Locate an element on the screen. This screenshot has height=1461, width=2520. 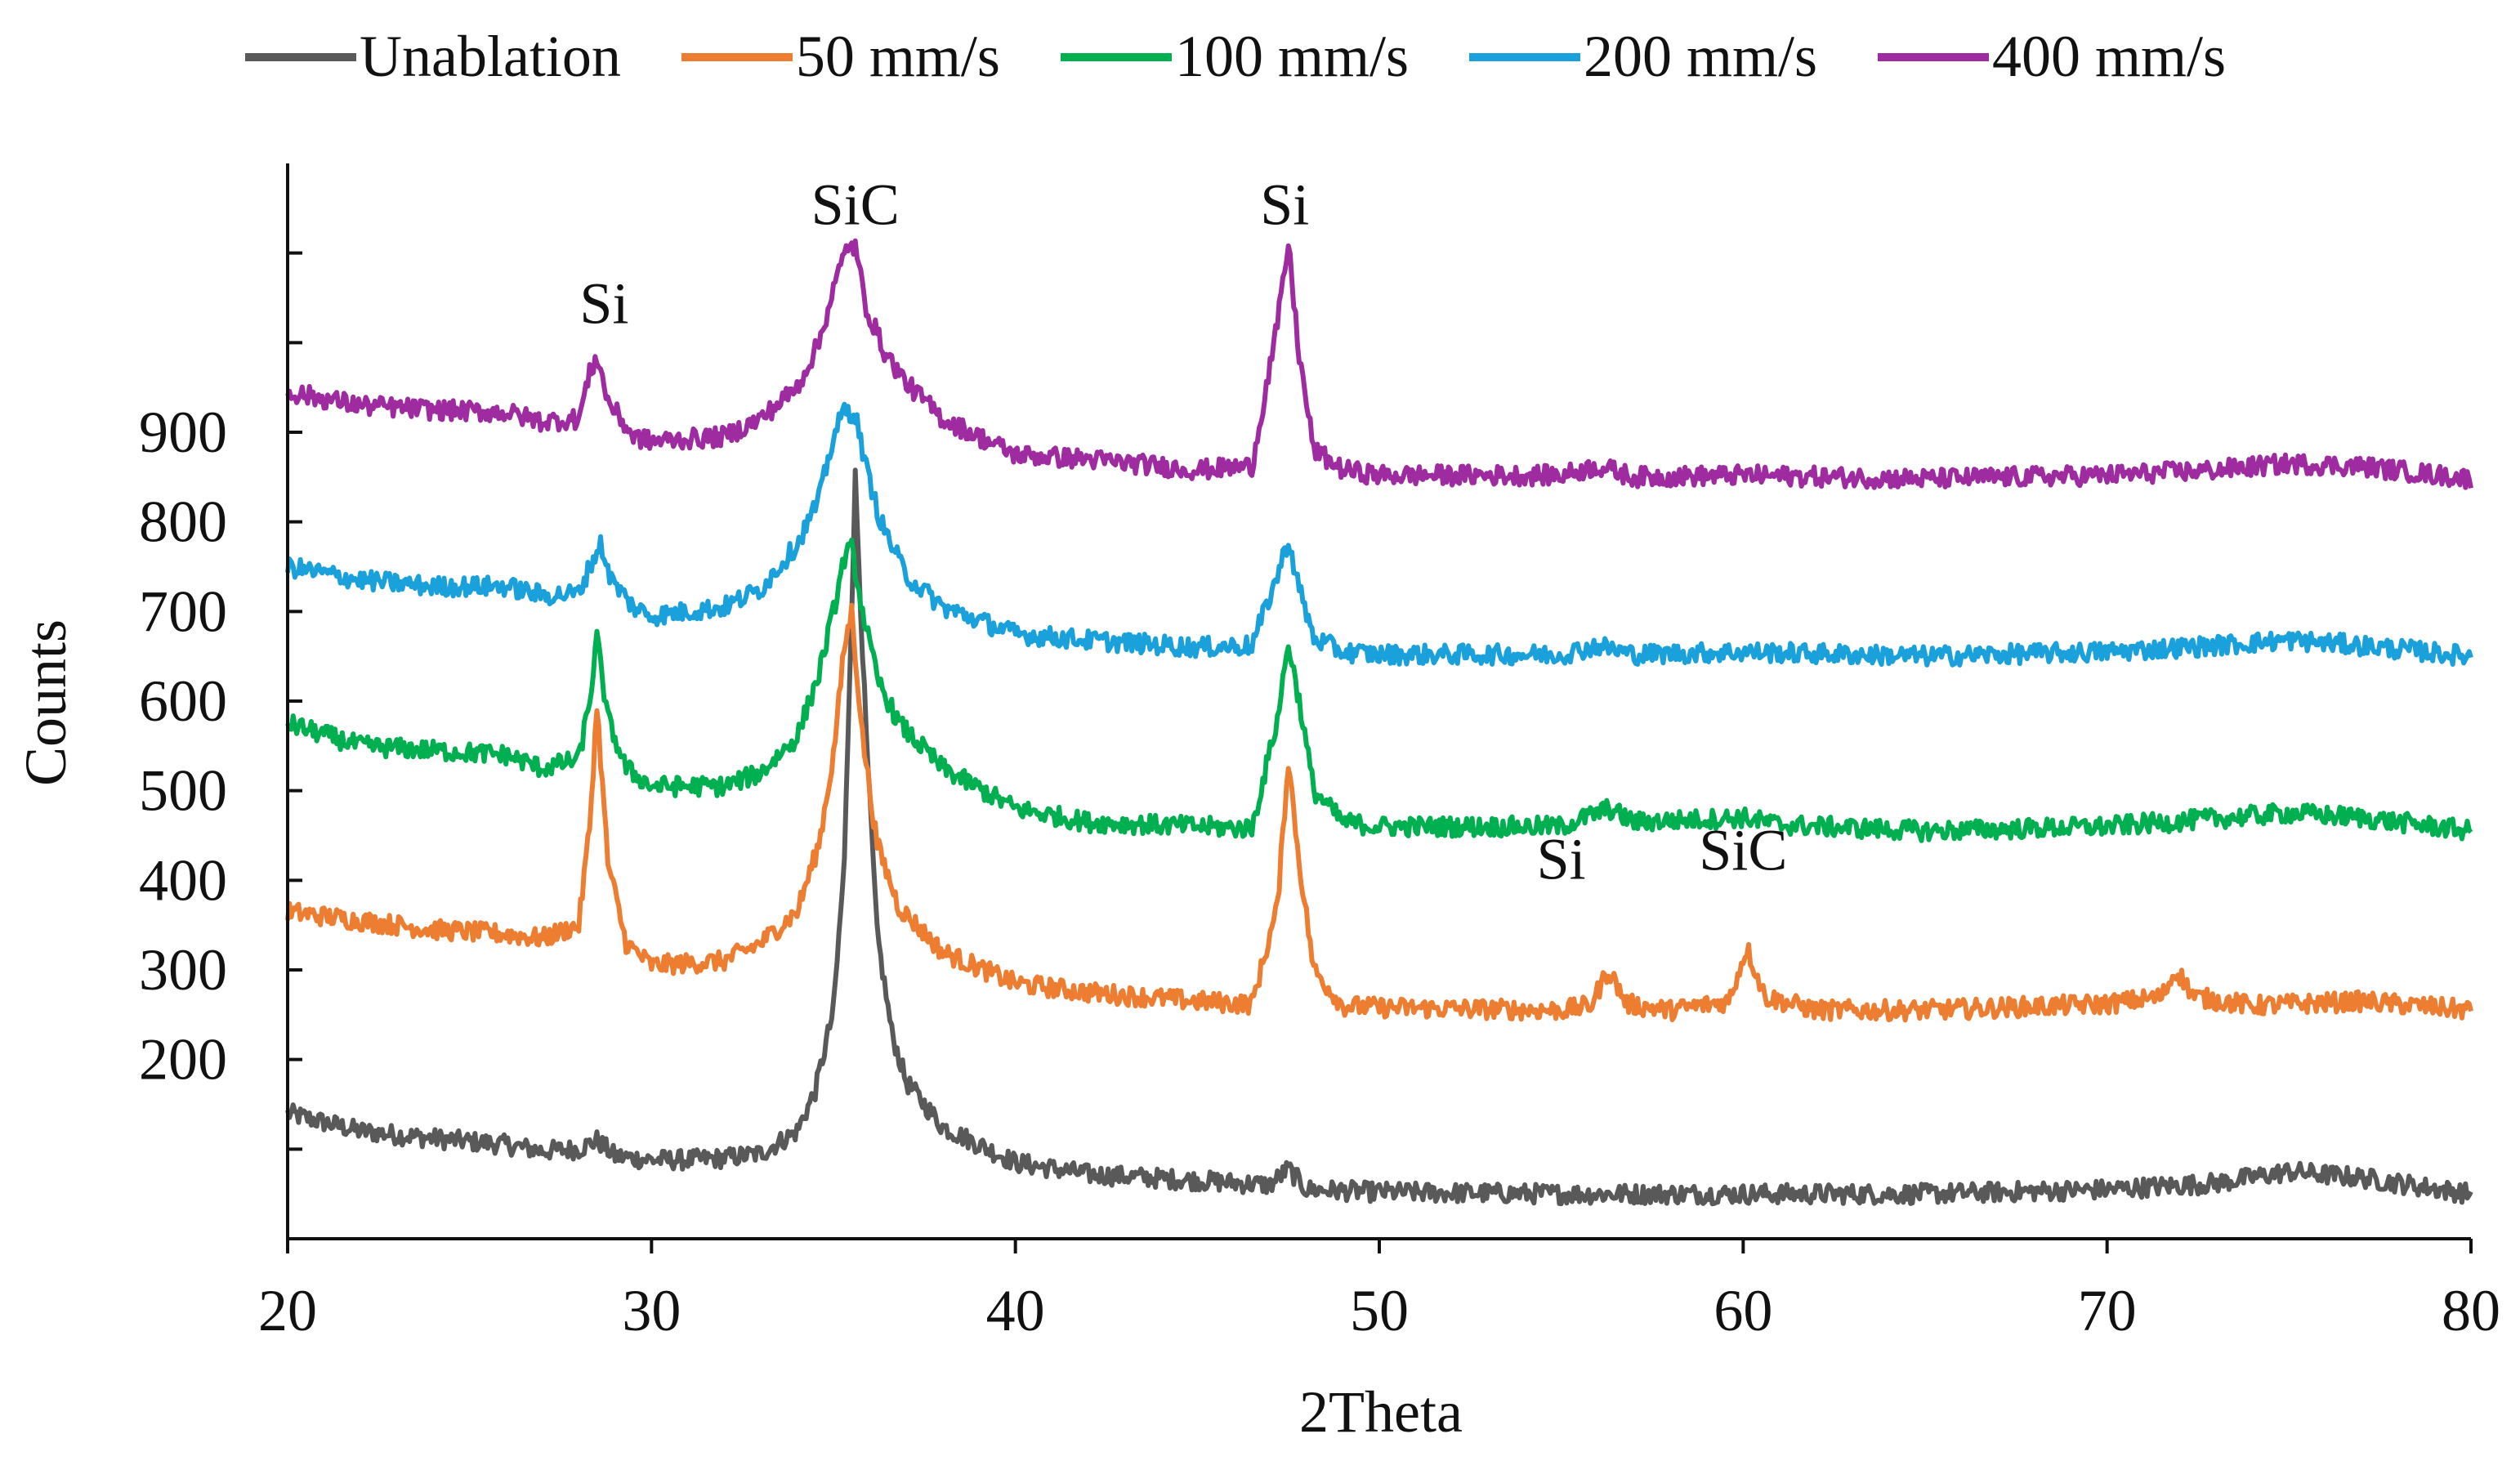
y-tick-label: 400 is located at coordinates (183, 880).